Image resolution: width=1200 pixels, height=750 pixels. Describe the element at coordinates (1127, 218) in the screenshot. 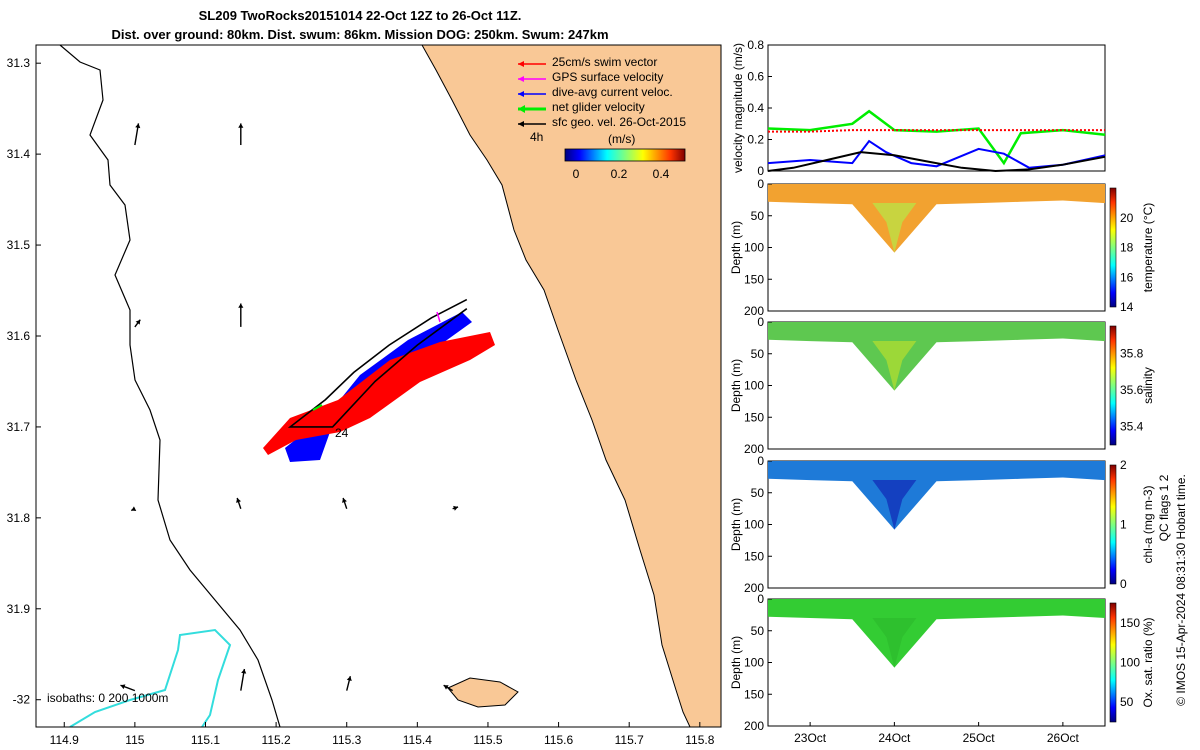

I see `colorbar-tick-label: 20` at that location.